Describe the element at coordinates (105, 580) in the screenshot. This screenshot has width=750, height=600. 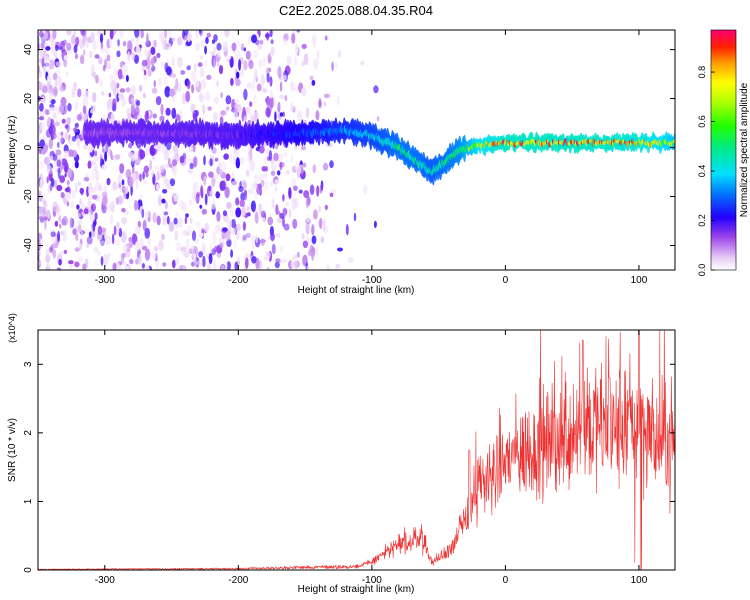
I see `x-tick-label: -300` at that location.